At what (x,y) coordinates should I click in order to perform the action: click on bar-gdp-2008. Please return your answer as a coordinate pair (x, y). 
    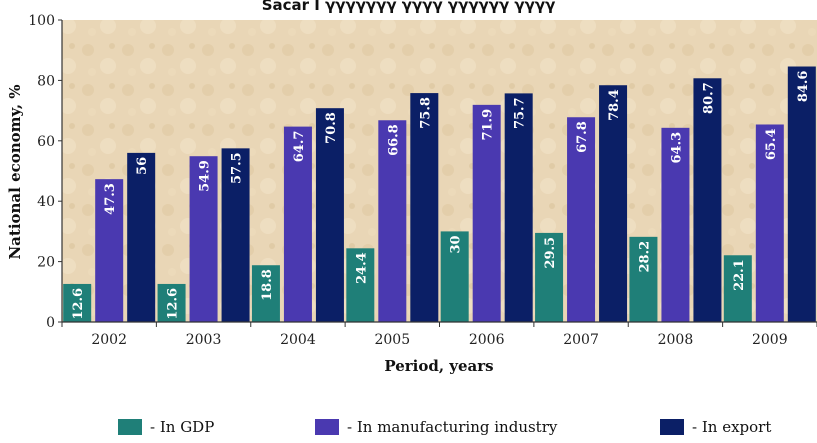
    Looking at the image, I should click on (643, 279).